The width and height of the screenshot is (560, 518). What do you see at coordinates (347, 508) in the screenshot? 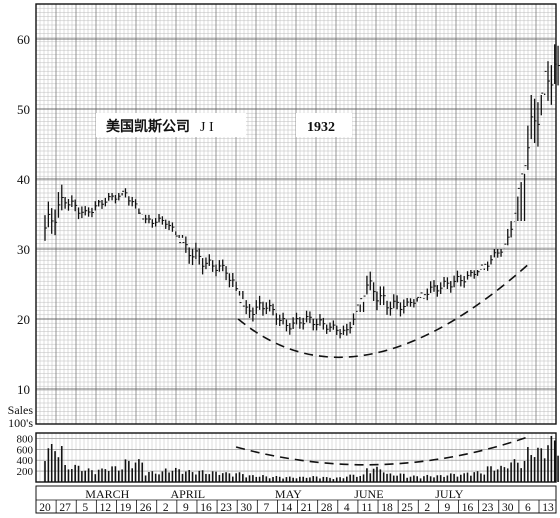
I see `day-label: 4` at bounding box center [347, 508].